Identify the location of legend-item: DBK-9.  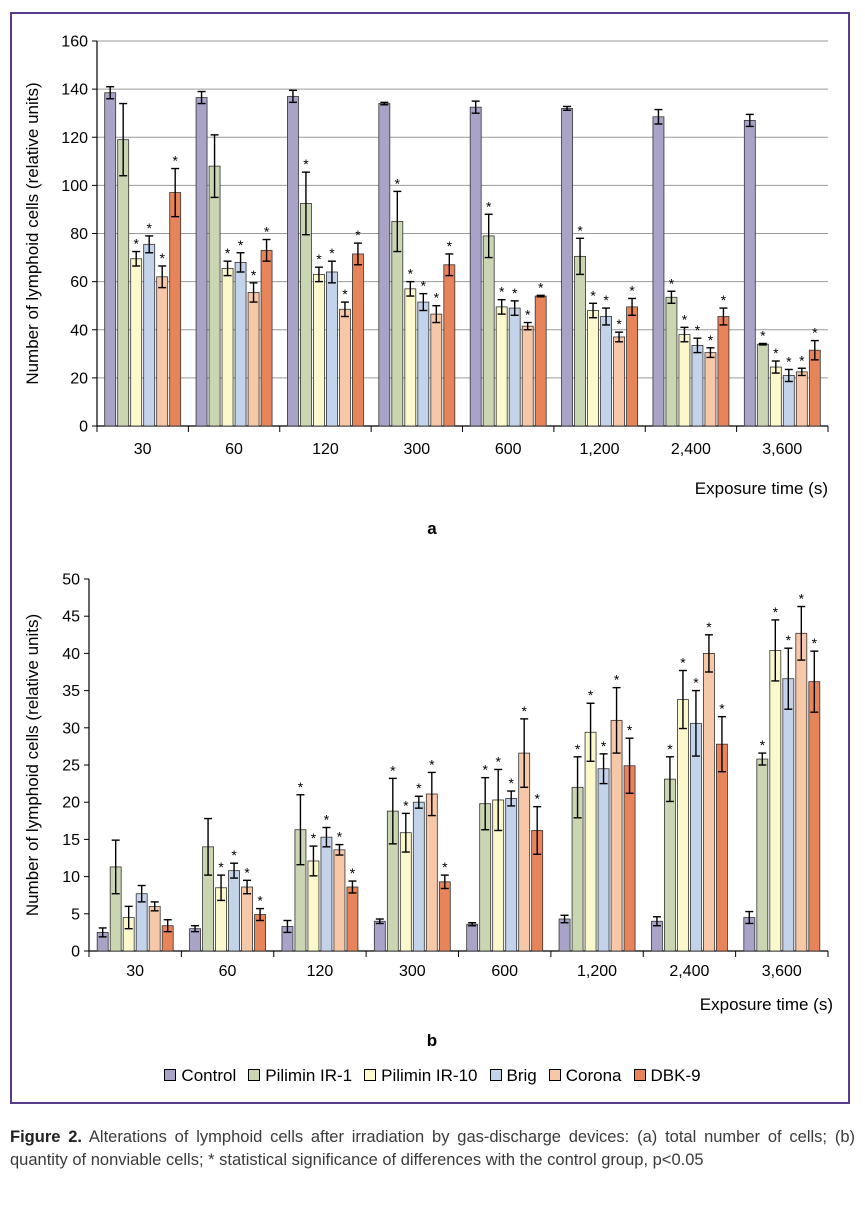
(667, 1076).